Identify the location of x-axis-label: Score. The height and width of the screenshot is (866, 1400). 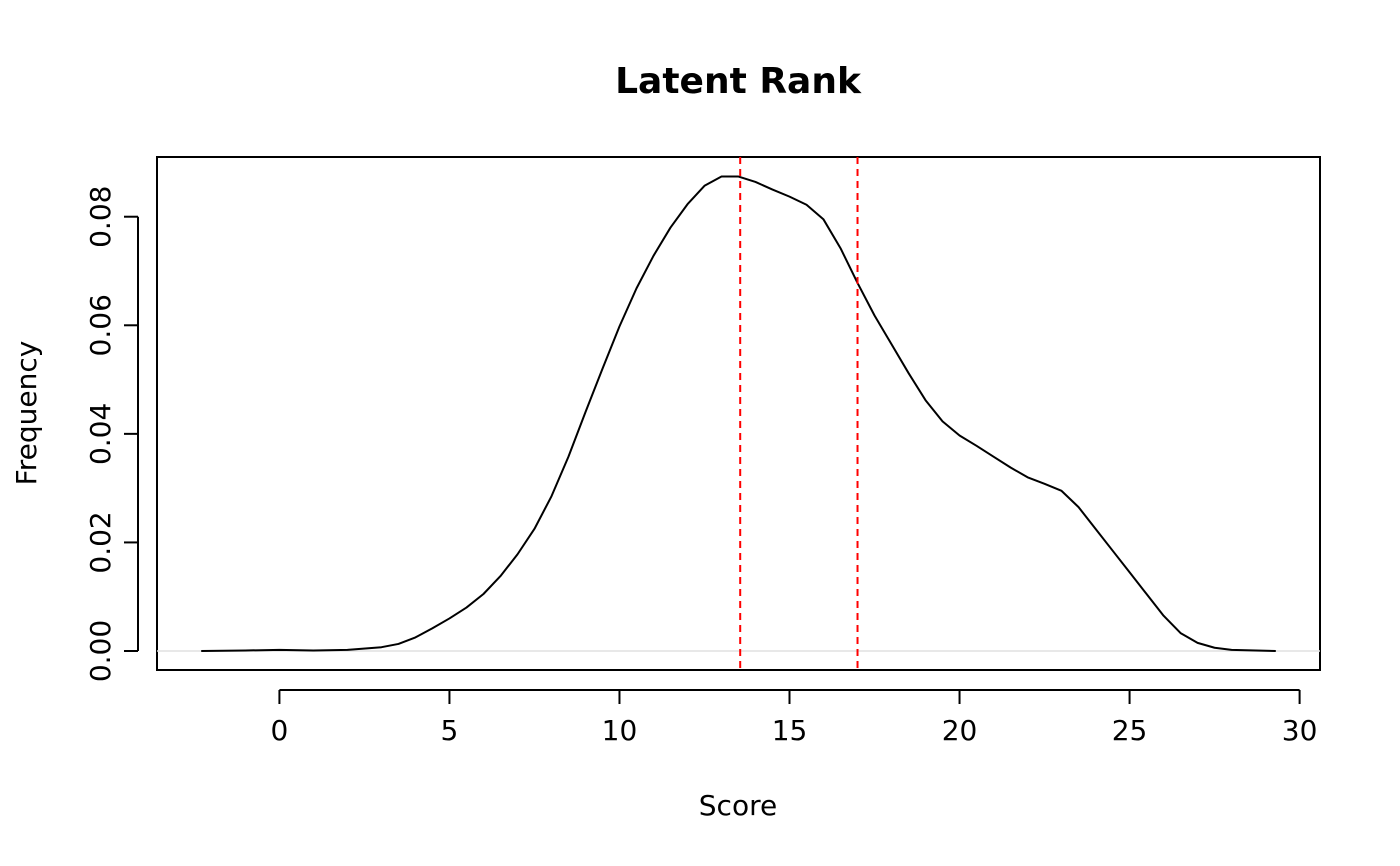
(738, 805).